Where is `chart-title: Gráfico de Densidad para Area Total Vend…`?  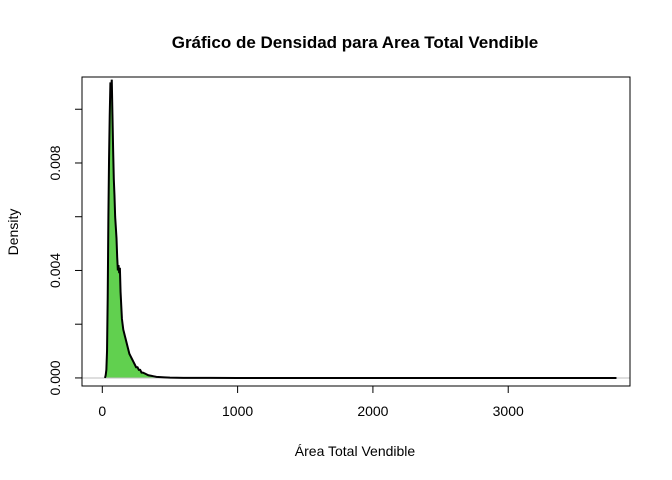
chart-title: Gráfico de Densidad para Area Total Vend… is located at coordinates (355, 42).